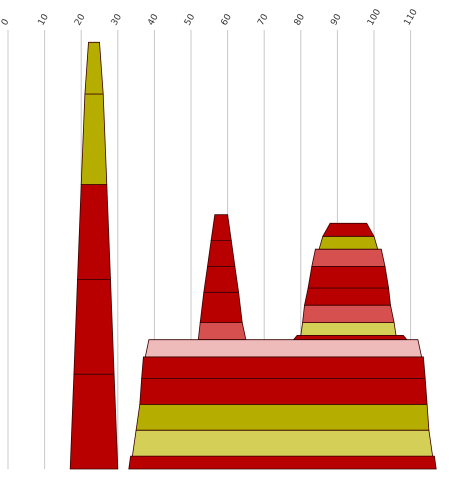 This screenshot has width=452, height=477. Describe the element at coordinates (263, 19) in the screenshot. I see `x-tick-label: 70` at that location.